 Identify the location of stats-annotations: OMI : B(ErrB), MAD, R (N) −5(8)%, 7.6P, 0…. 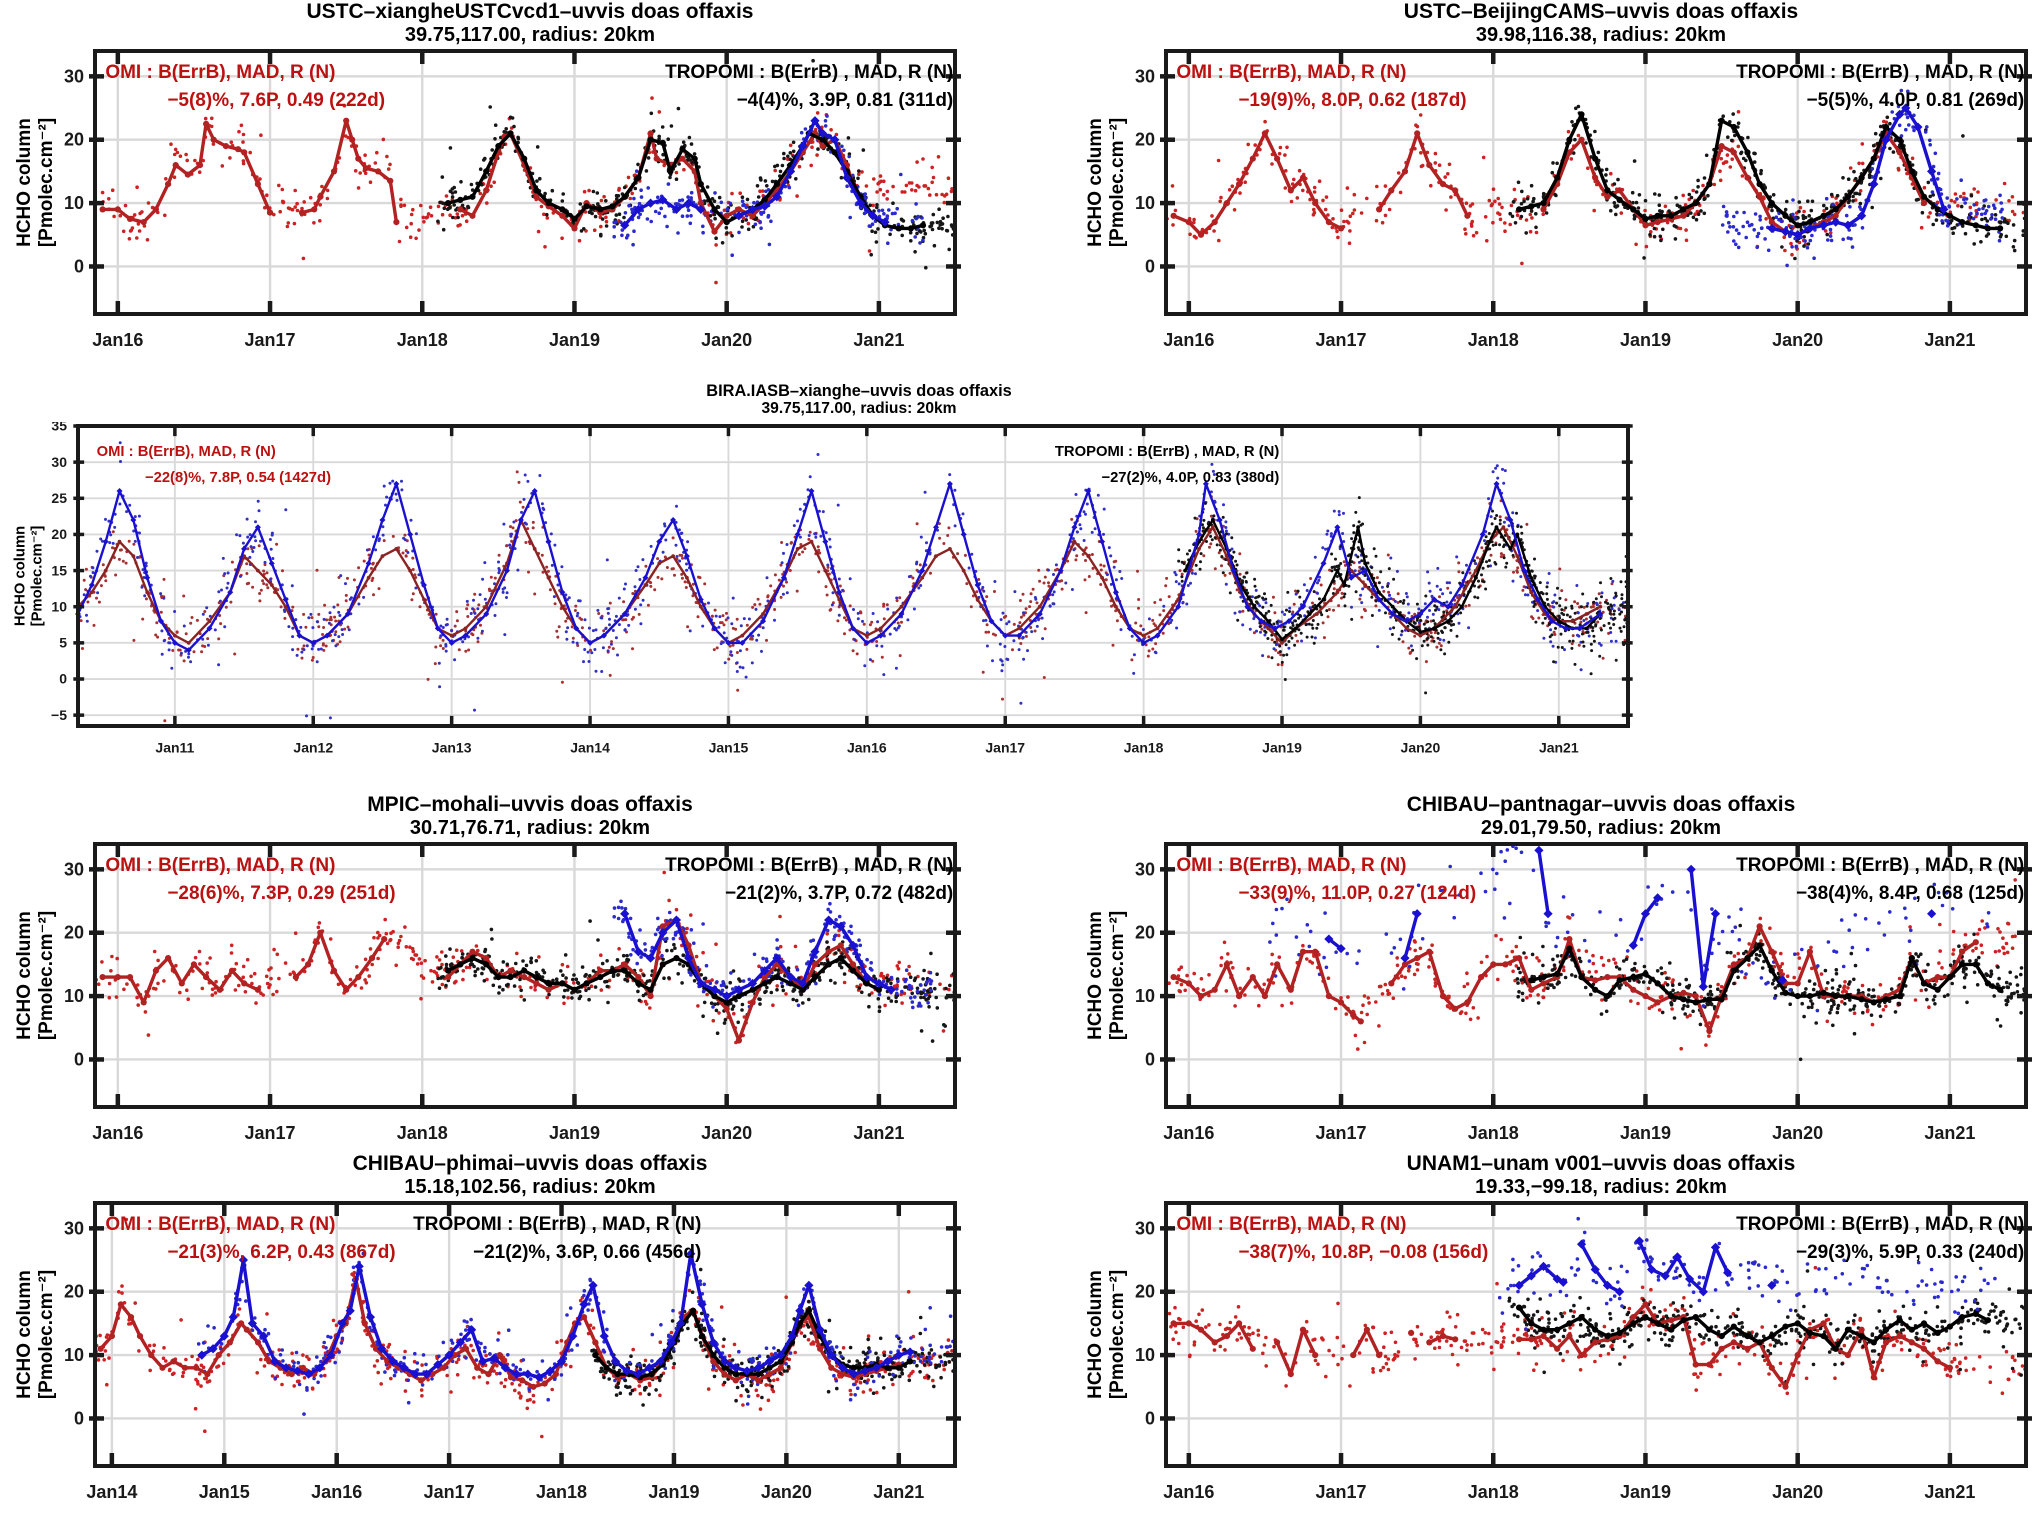
(529, 86).